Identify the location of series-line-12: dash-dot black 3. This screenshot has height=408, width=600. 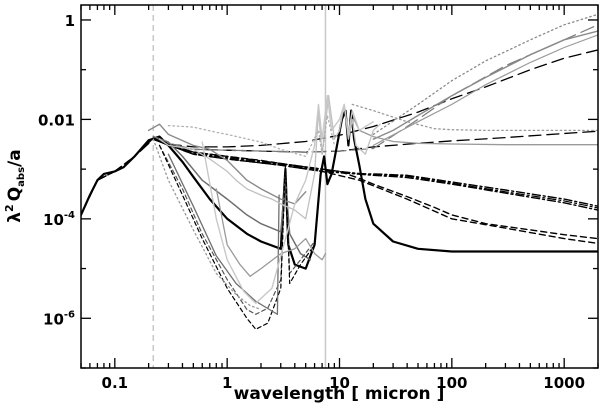
(375, 173).